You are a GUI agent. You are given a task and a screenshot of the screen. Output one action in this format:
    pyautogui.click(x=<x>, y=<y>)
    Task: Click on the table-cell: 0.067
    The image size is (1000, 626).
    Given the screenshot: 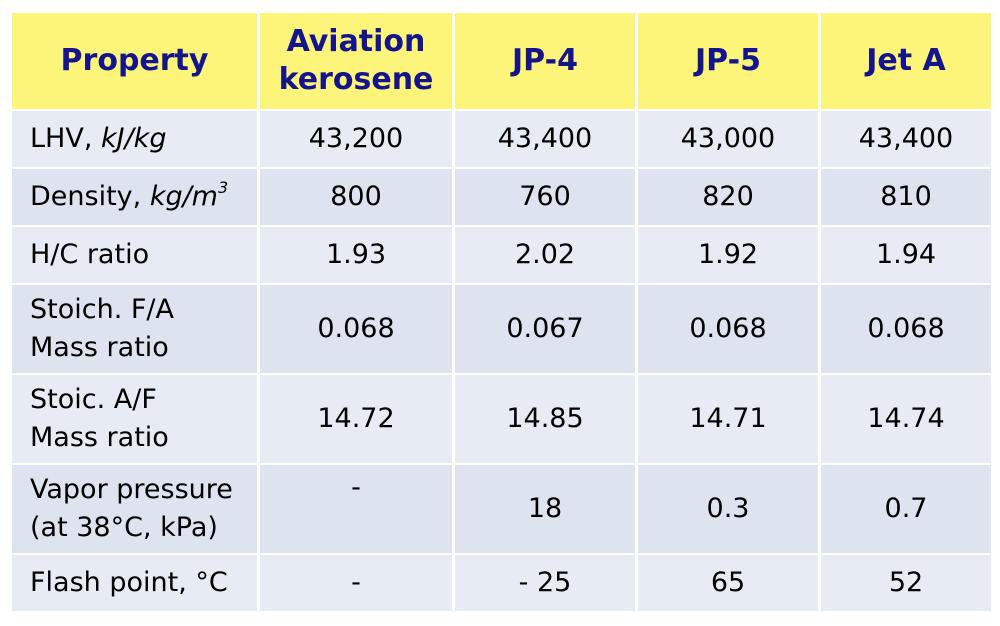 What is the action you would take?
    pyautogui.click(x=545, y=329)
    